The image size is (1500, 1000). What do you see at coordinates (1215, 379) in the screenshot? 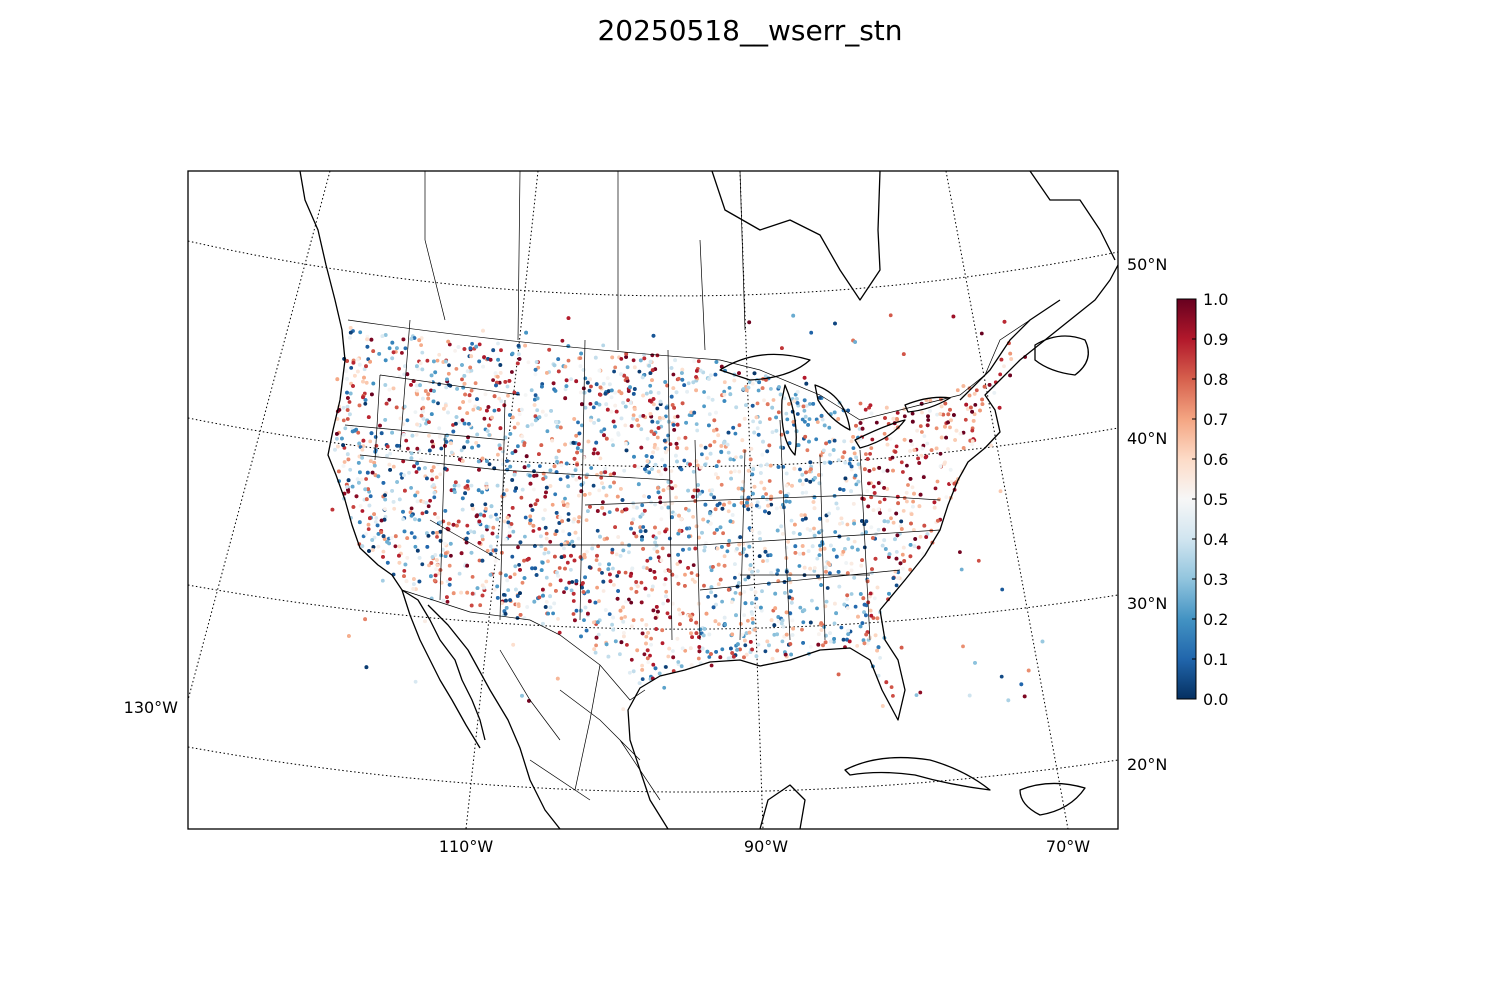
I see `colorbar-tick-label: 0.8` at bounding box center [1215, 379].